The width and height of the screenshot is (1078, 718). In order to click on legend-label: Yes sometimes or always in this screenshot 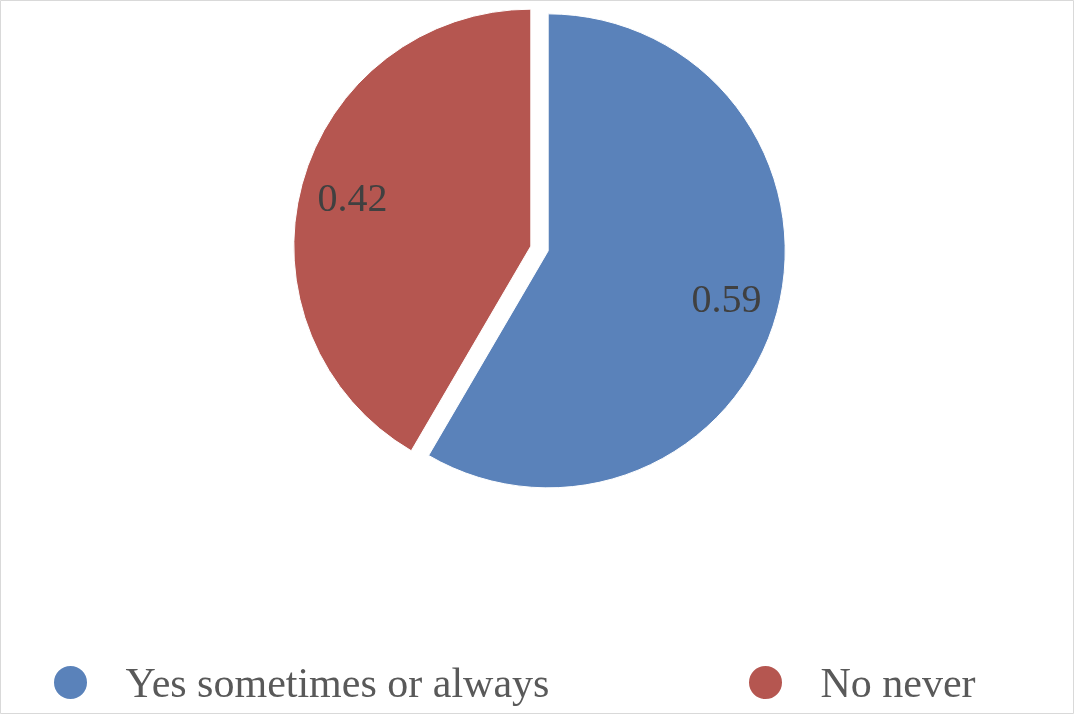, I will do `click(337, 682)`.